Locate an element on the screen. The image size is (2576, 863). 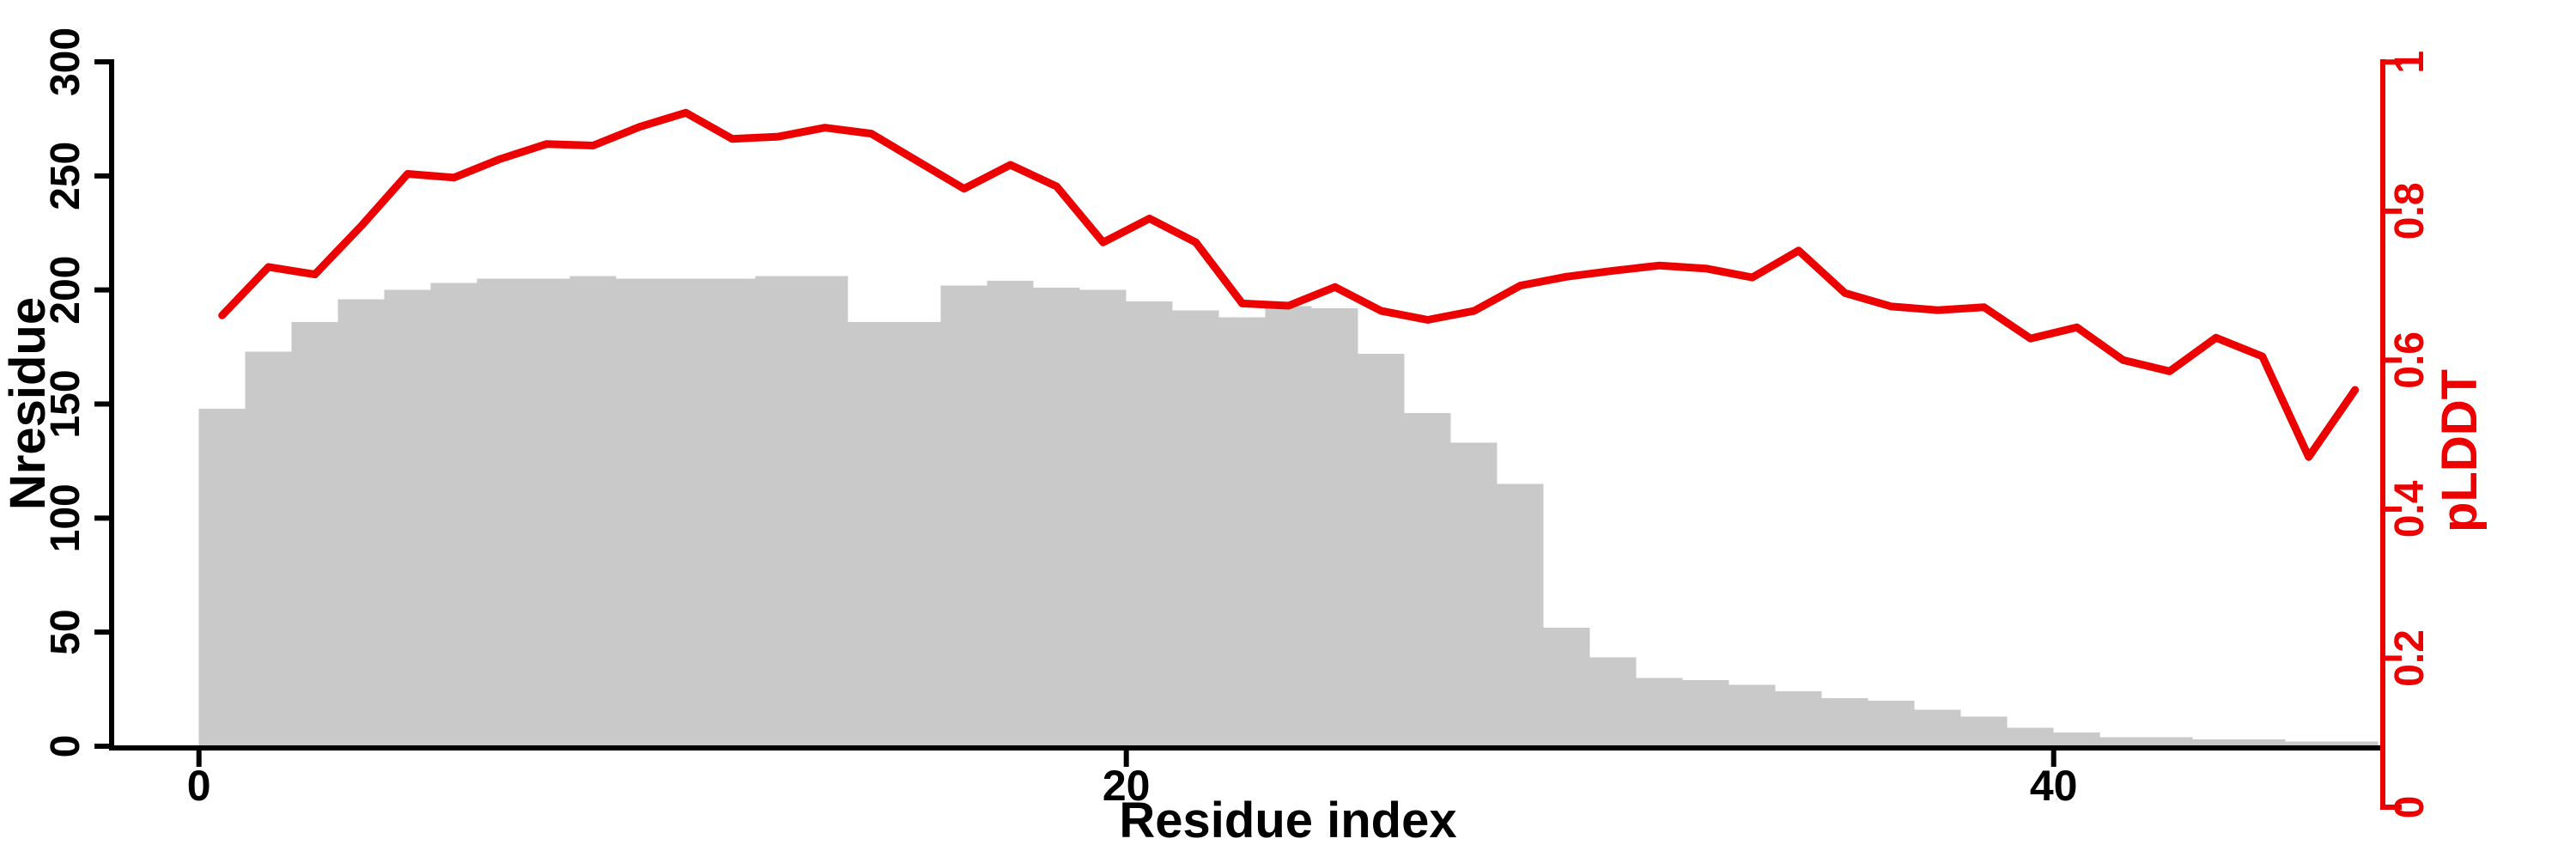
right-axis: 0 0.2 0.4 0.6 0.8 1 pLDDT is located at coordinates (2434, 435).